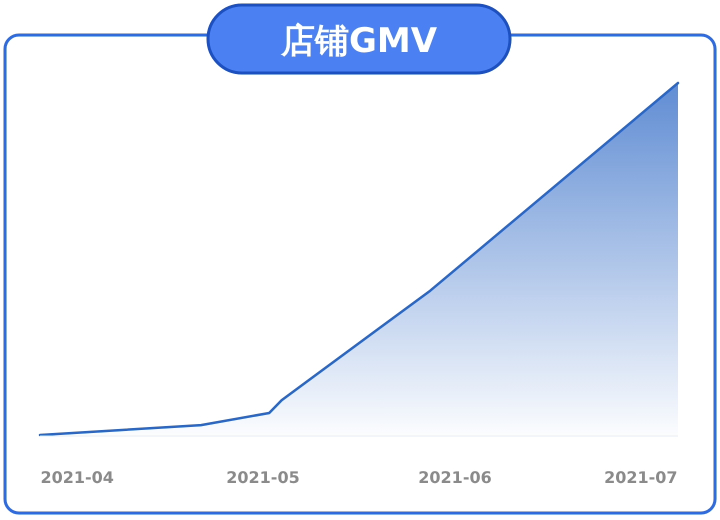 The height and width of the screenshot is (520, 720). What do you see at coordinates (77, 477) in the screenshot?
I see `x-tick-label: 2021-04` at bounding box center [77, 477].